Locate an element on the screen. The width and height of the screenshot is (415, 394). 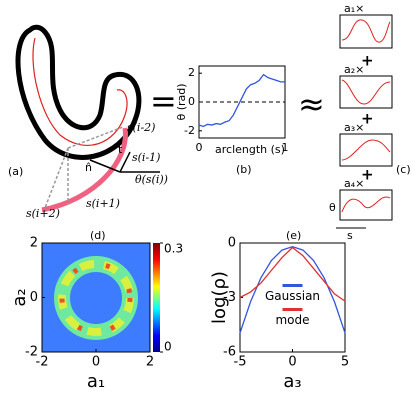
legend-label: mode is located at coordinates (292, 320).